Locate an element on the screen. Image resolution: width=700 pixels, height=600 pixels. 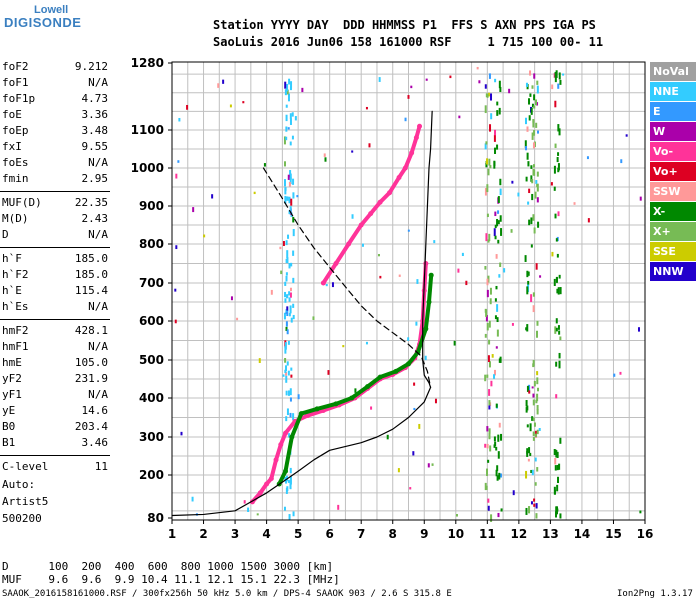
param-separator is located at coordinates (55, 319).